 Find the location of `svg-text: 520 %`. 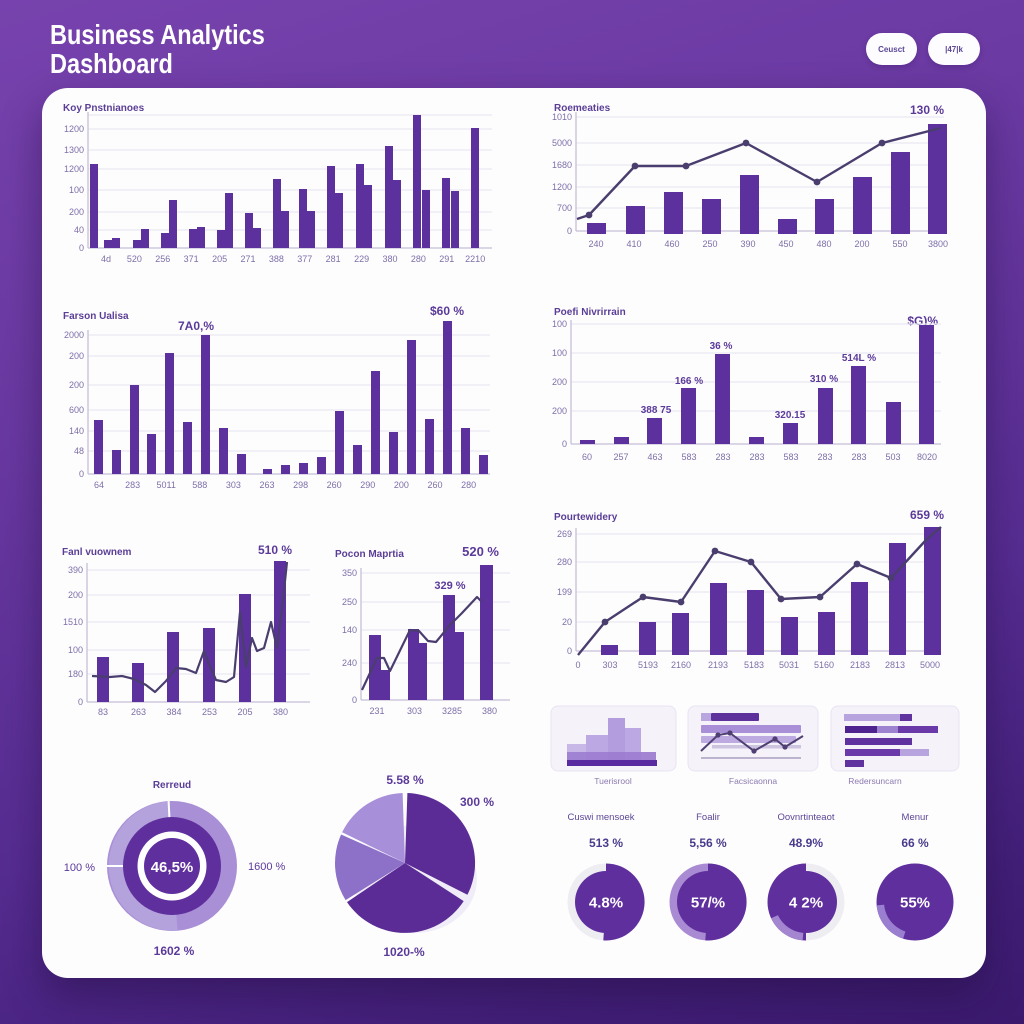

svg-text: 520 % is located at coordinates (480, 551).